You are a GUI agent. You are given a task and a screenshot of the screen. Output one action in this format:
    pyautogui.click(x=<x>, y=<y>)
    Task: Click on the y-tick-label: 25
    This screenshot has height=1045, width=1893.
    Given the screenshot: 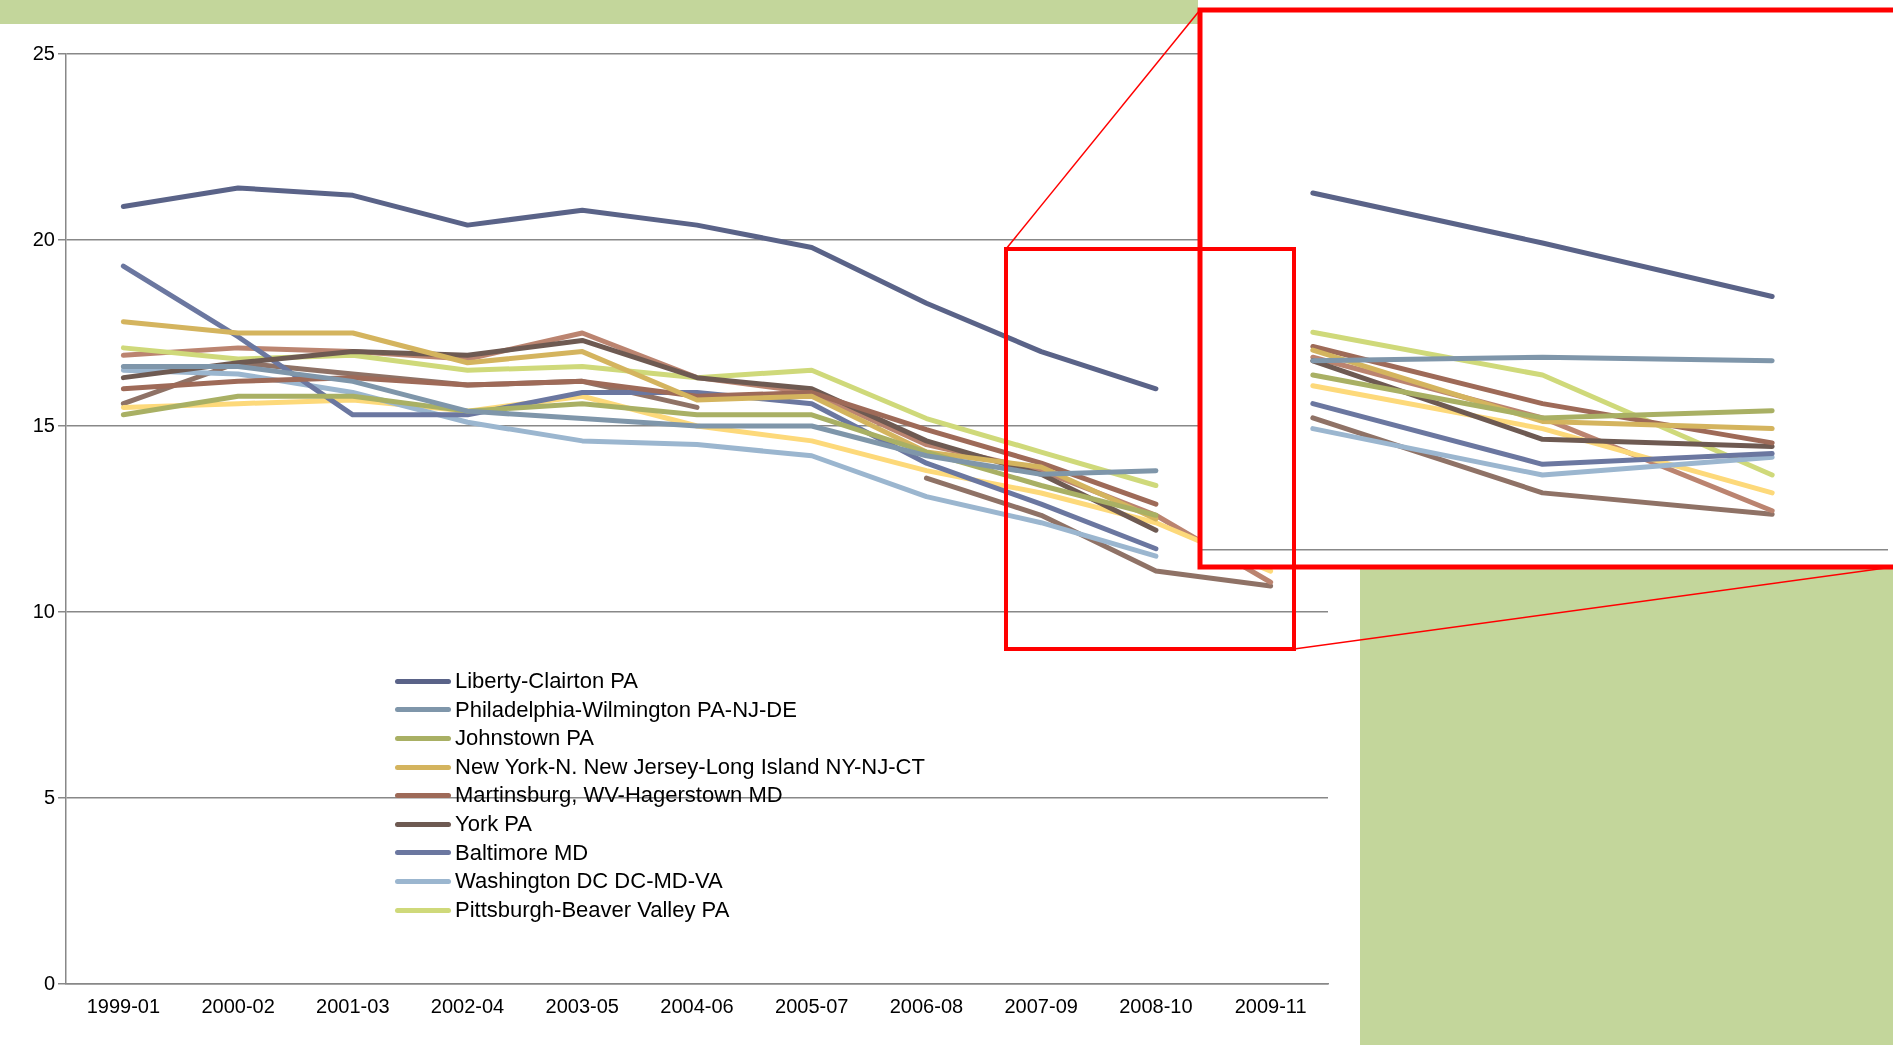 What is the action you would take?
    pyautogui.click(x=43, y=52)
    